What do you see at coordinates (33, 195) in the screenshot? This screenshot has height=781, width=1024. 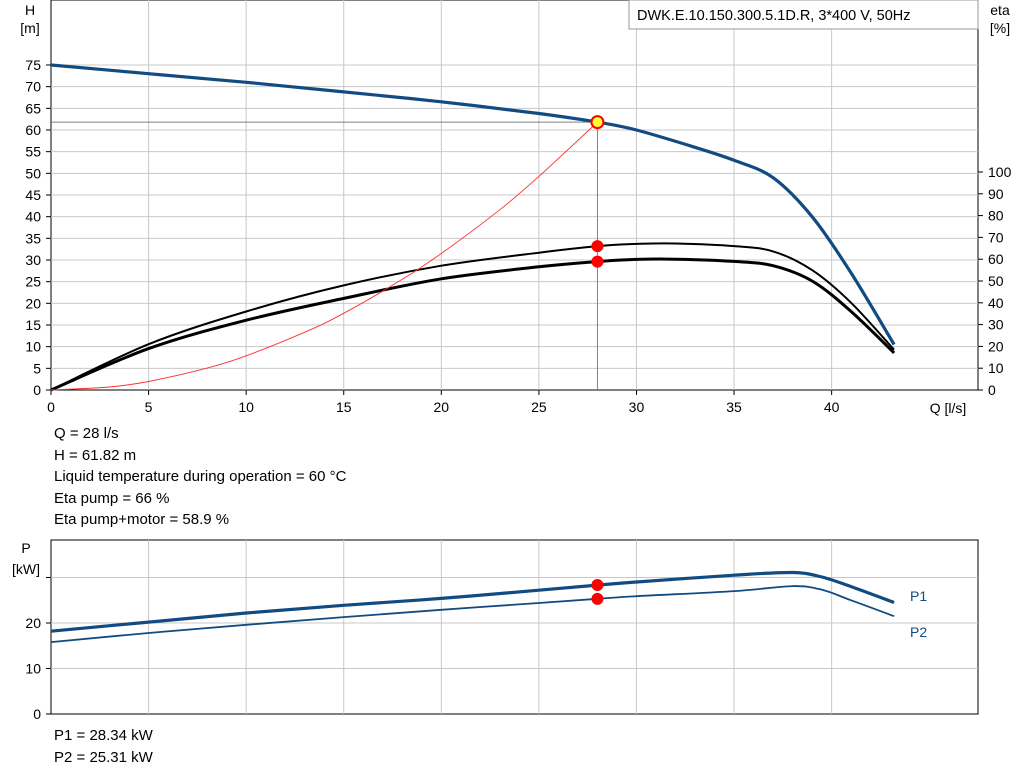 I see `y-left-tick-label: 45` at bounding box center [33, 195].